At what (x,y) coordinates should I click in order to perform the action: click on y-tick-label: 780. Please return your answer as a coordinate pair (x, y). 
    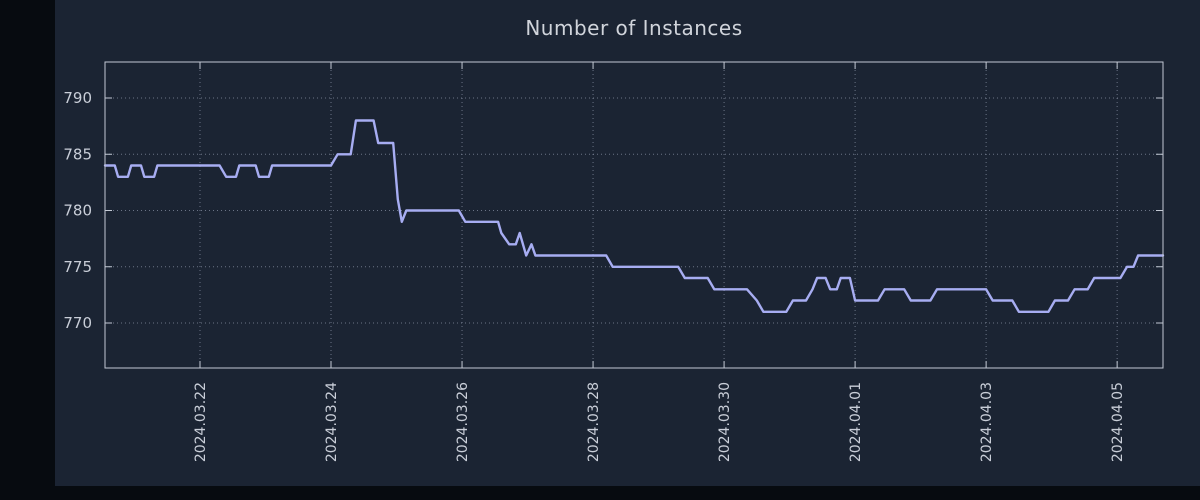
    Looking at the image, I should click on (77, 211).